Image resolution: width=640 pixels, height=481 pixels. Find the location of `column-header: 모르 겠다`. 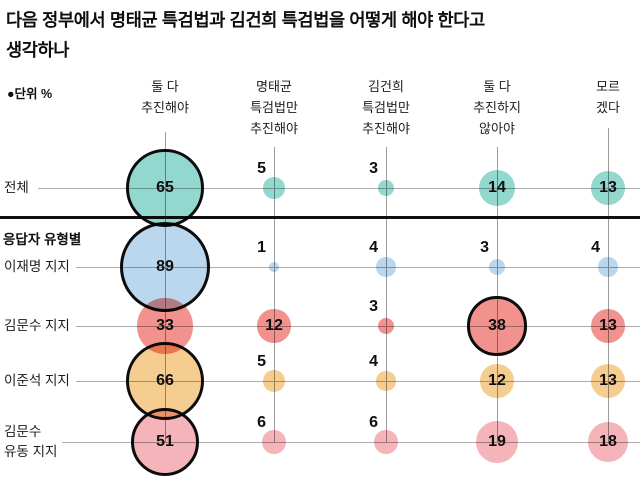

column-header: 모르 겠다 is located at coordinates (608, 97).